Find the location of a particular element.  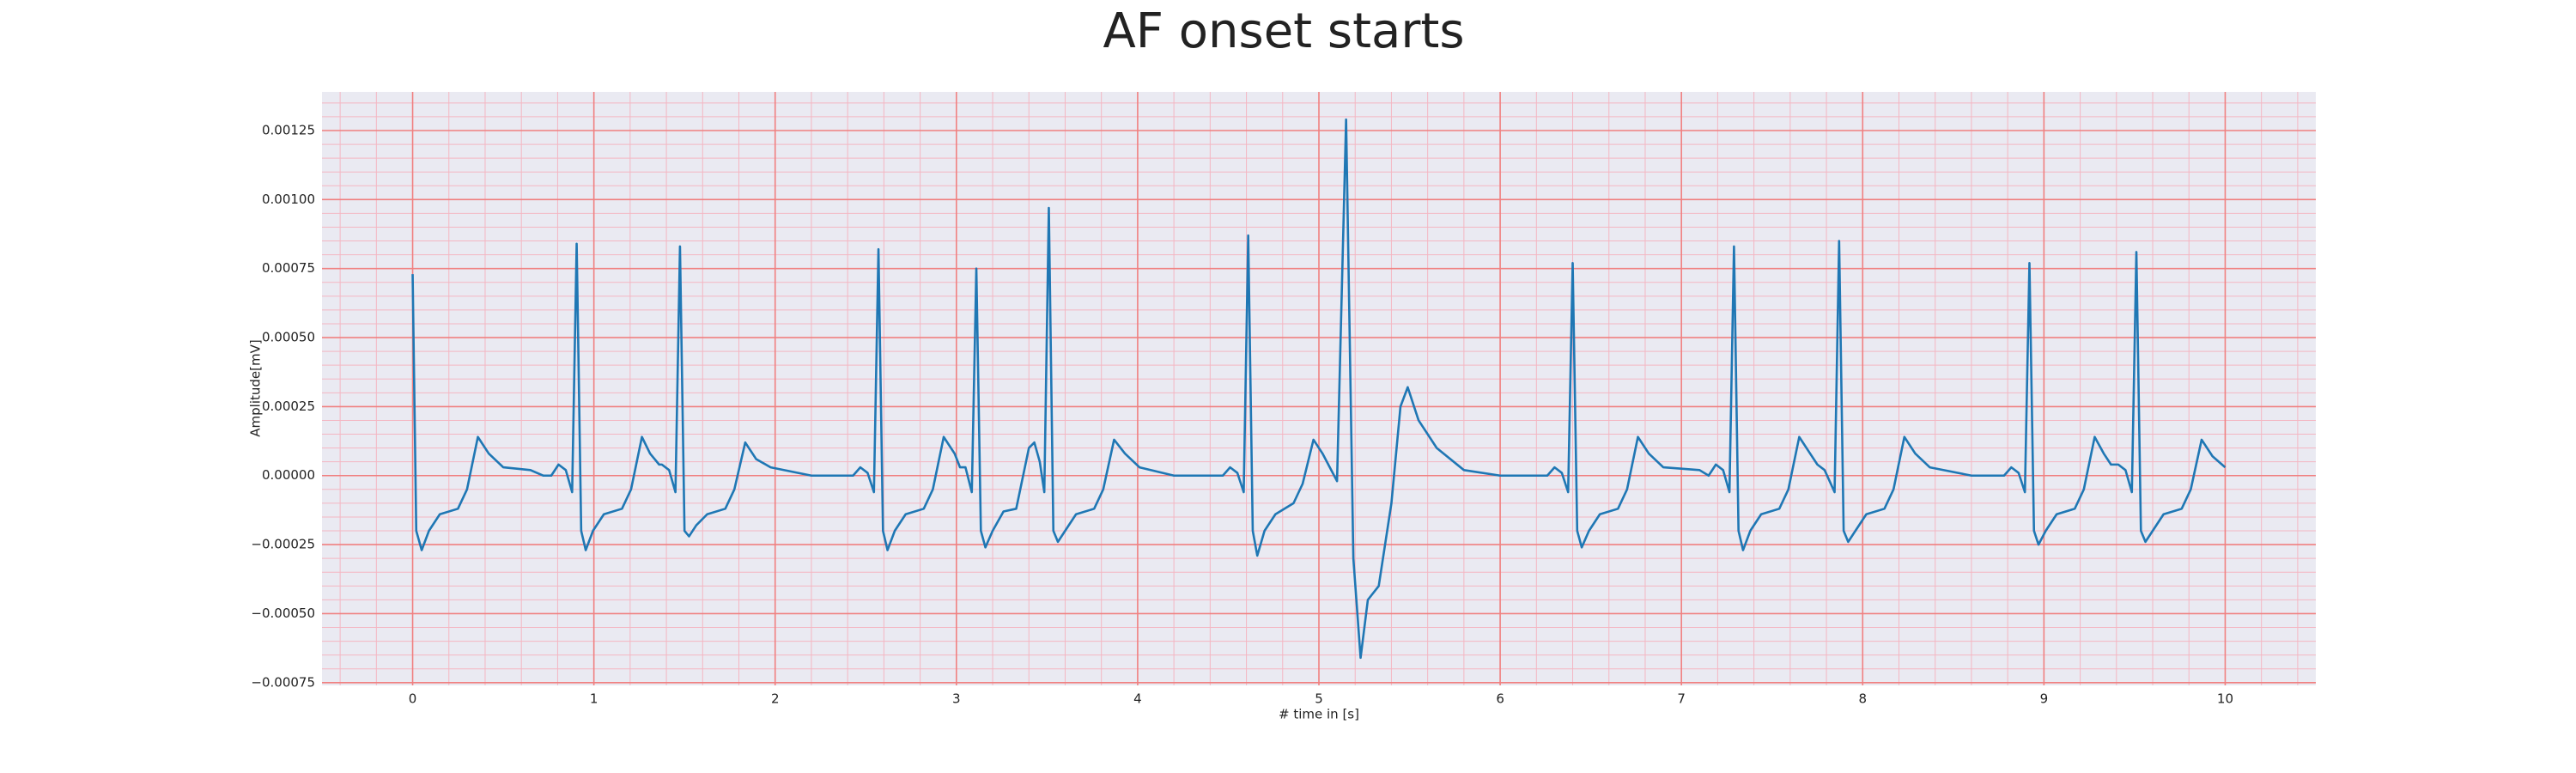

chart-title: AF onset starts is located at coordinates (1283, 31).